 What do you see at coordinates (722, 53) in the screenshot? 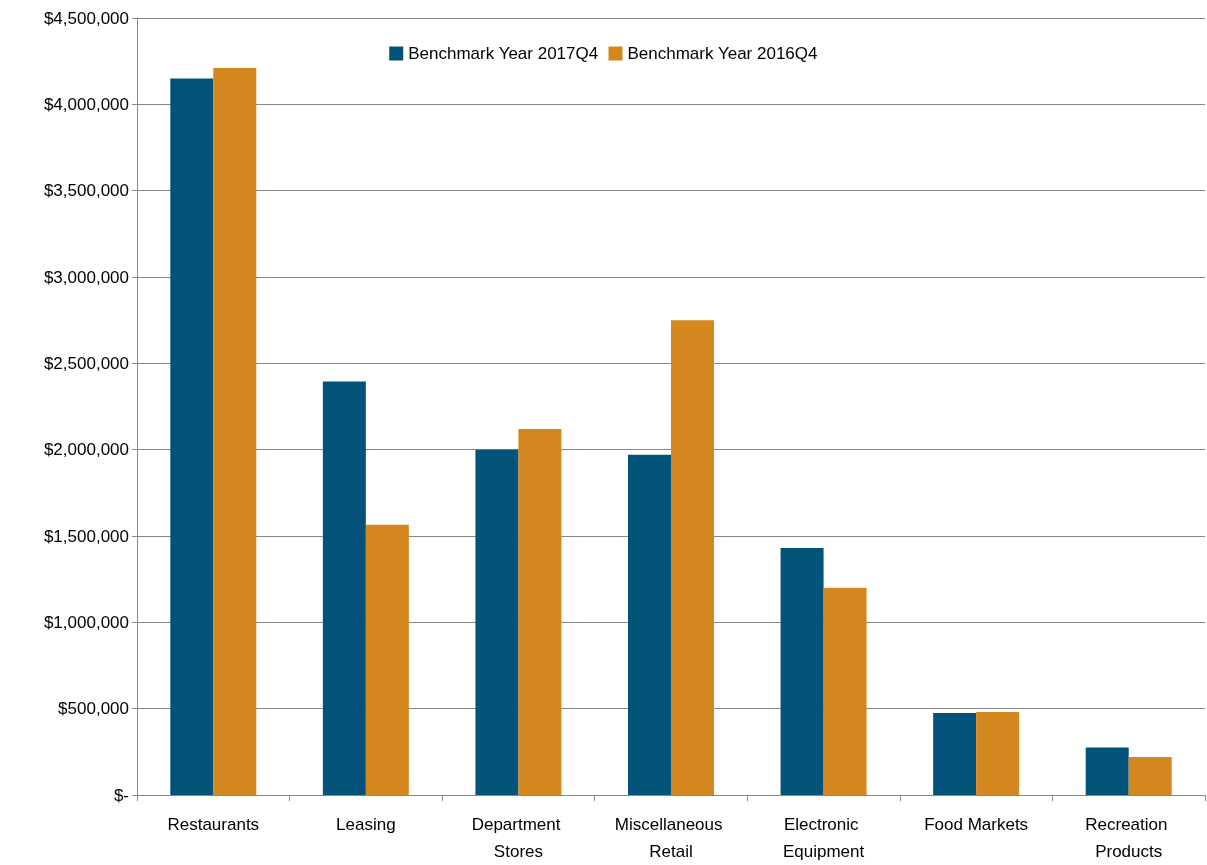
I see `legend-label: Benchmark Year 2016Q4` at bounding box center [722, 53].